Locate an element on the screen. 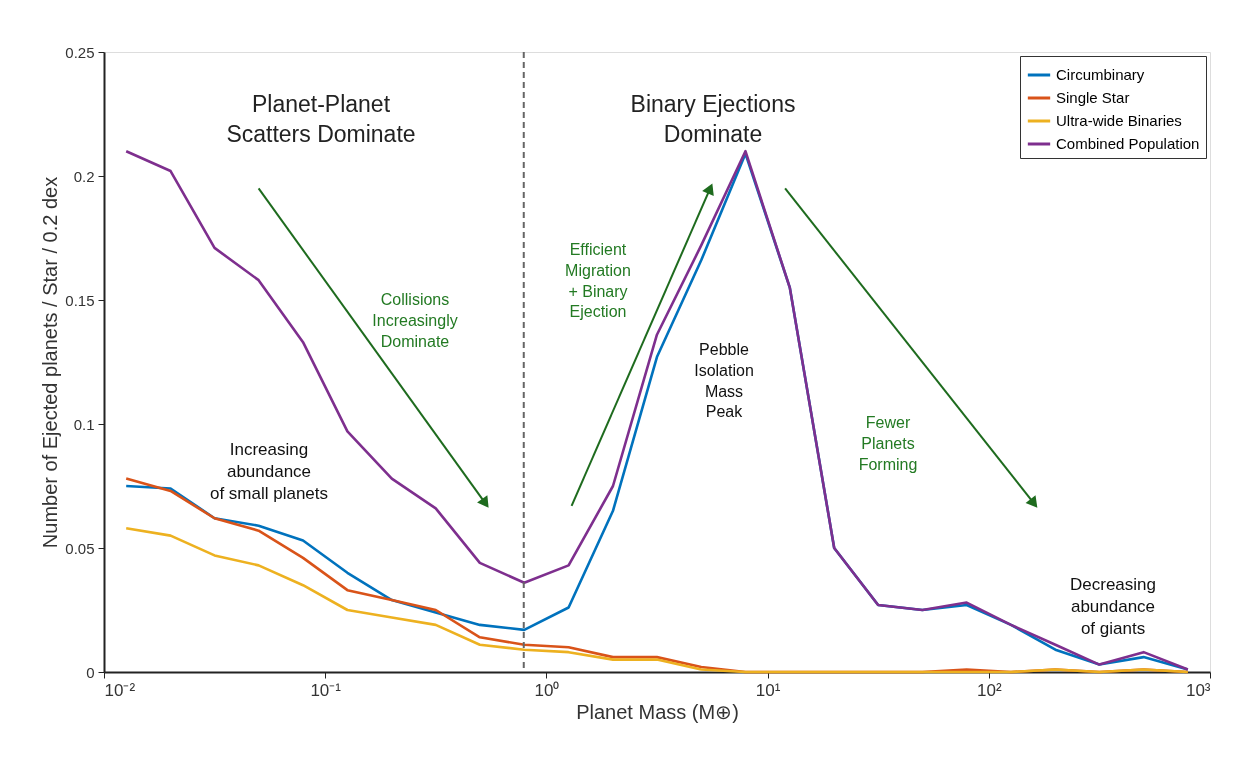 This screenshot has width=1259, height=758. annotation: Pebble Isolation Mass Peak is located at coordinates (724, 381).